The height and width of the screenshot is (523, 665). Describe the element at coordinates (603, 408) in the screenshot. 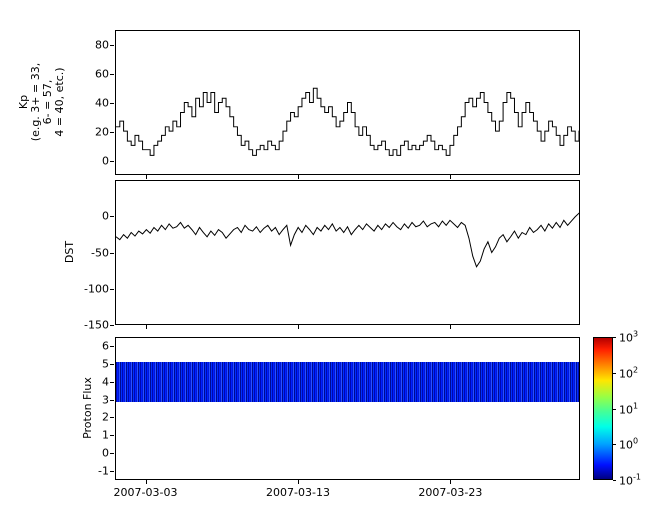

I see `colorbar` at that location.